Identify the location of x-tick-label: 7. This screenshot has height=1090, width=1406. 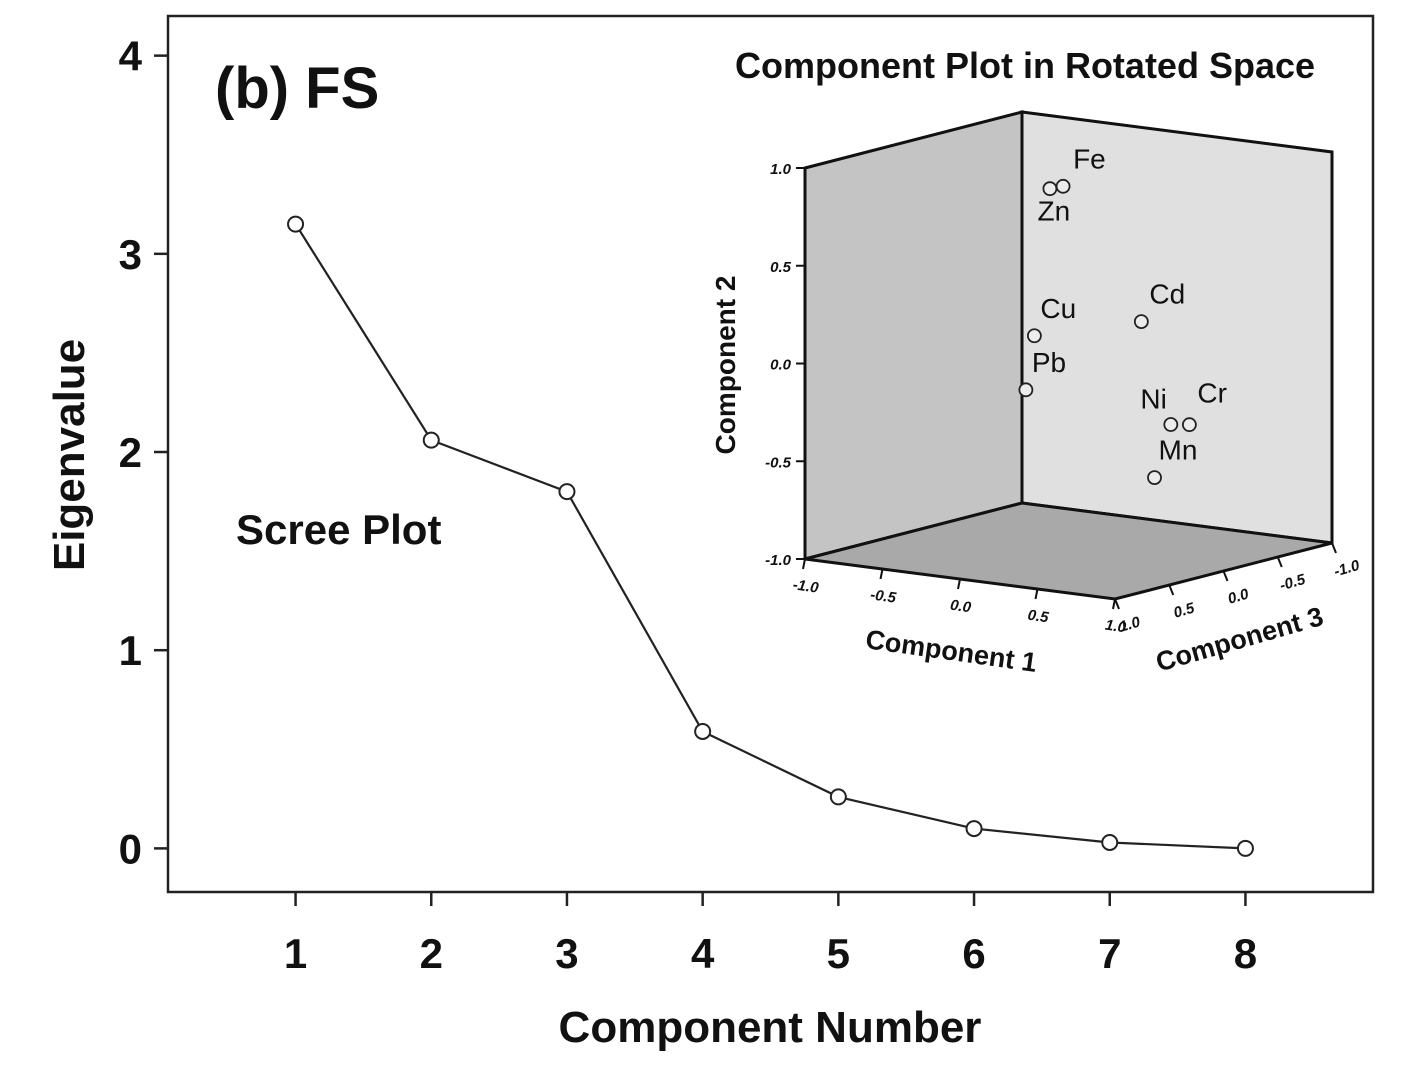
(1109, 953).